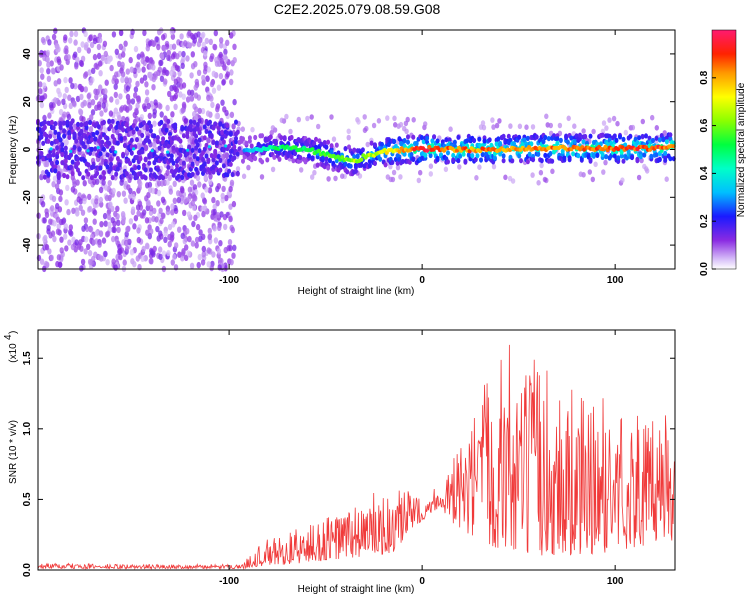  I want to click on snr-x-tick-label: -100, so click(229, 581).